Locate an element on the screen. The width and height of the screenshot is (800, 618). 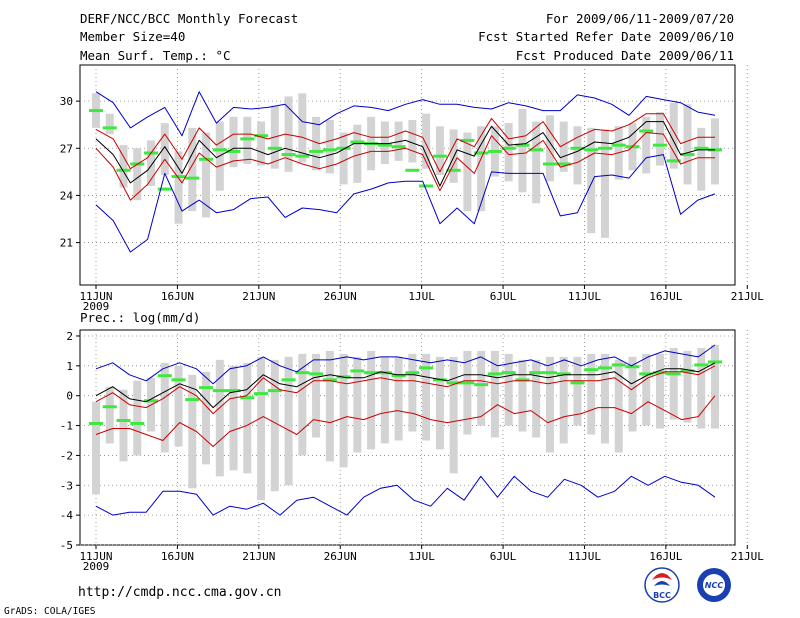
prec-x-tick-label: 21JUN is located at coordinates (258, 556).